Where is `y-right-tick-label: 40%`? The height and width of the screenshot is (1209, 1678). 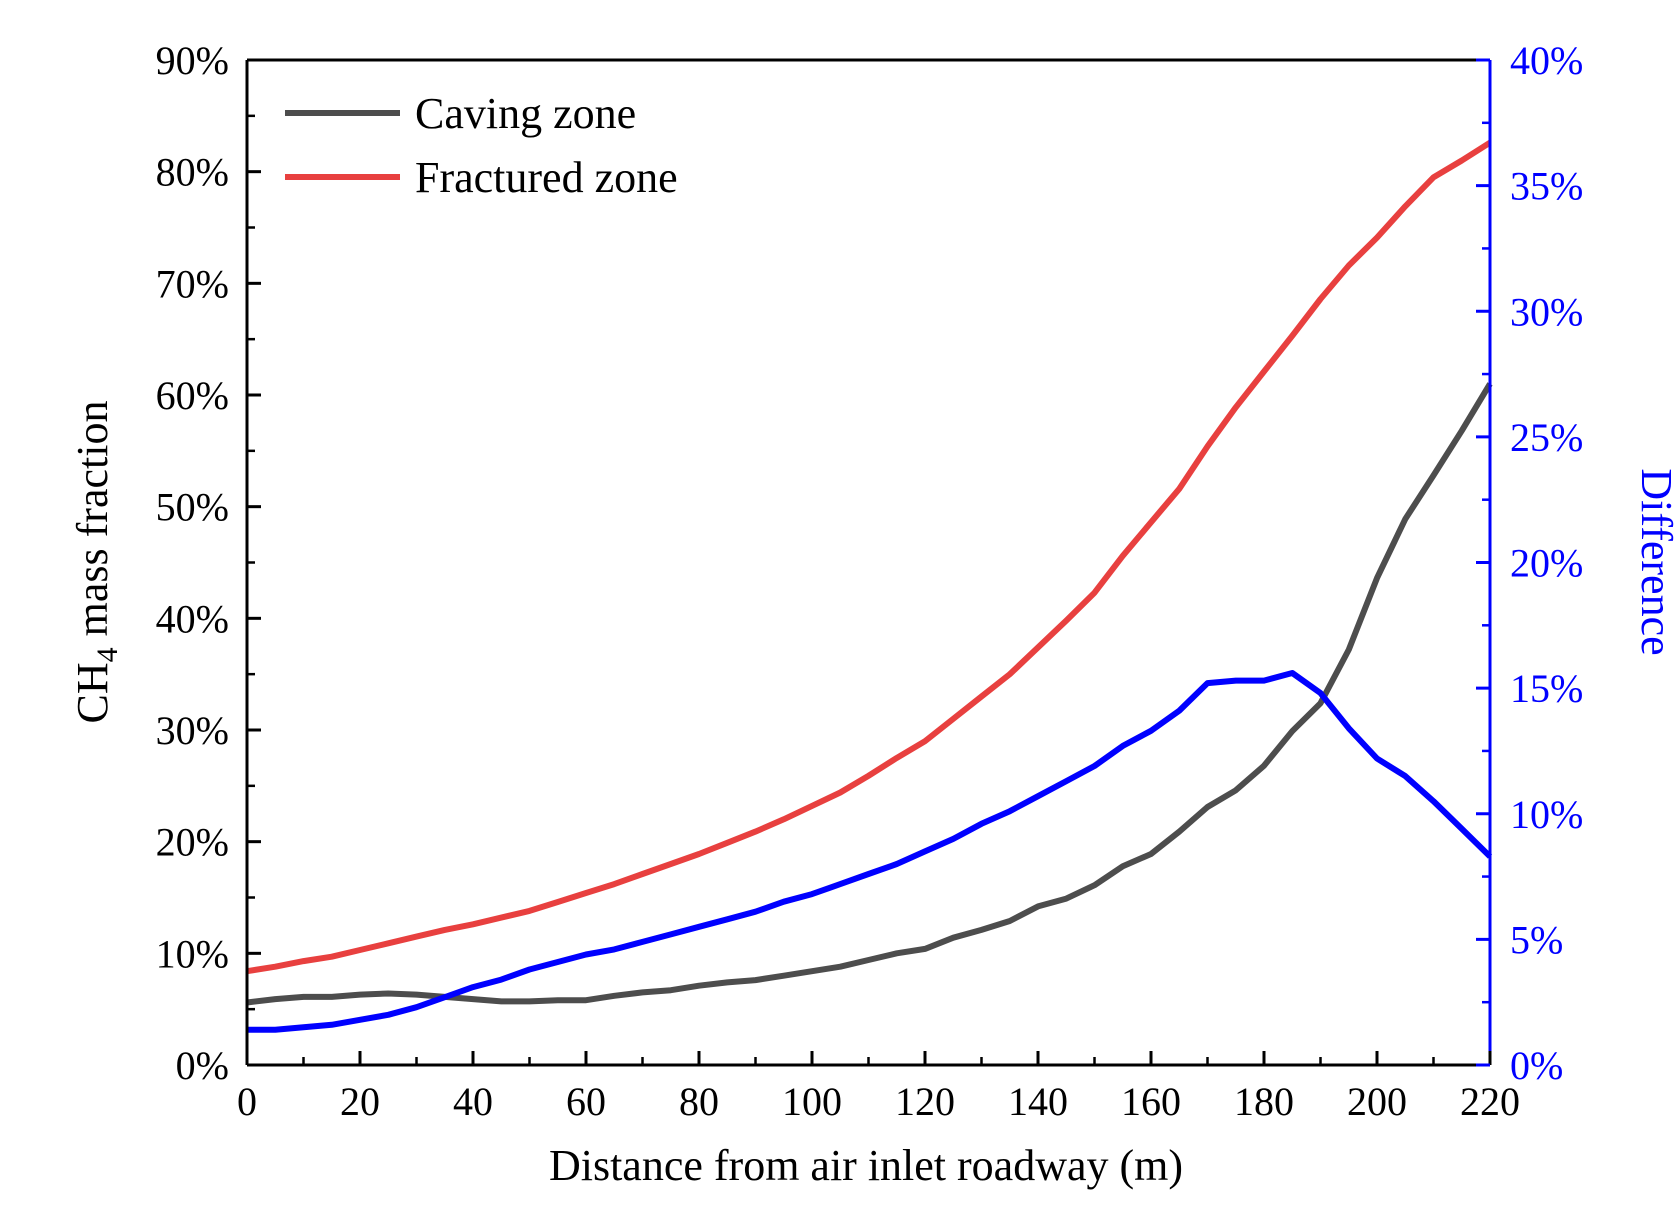
y-right-tick-label: 40% is located at coordinates (1546, 60).